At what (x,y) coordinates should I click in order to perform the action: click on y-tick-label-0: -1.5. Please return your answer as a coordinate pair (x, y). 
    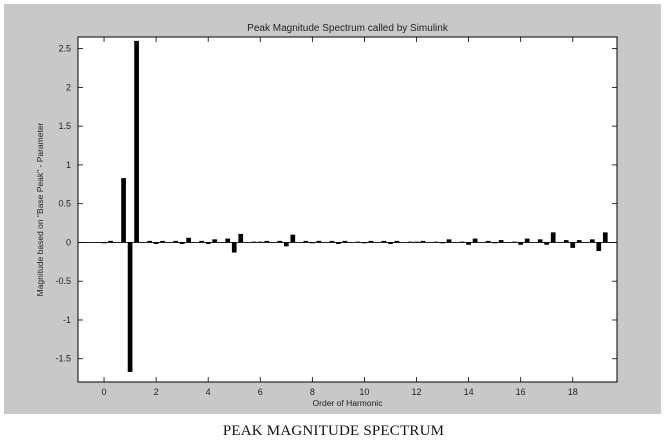
    Looking at the image, I should click on (63, 359).